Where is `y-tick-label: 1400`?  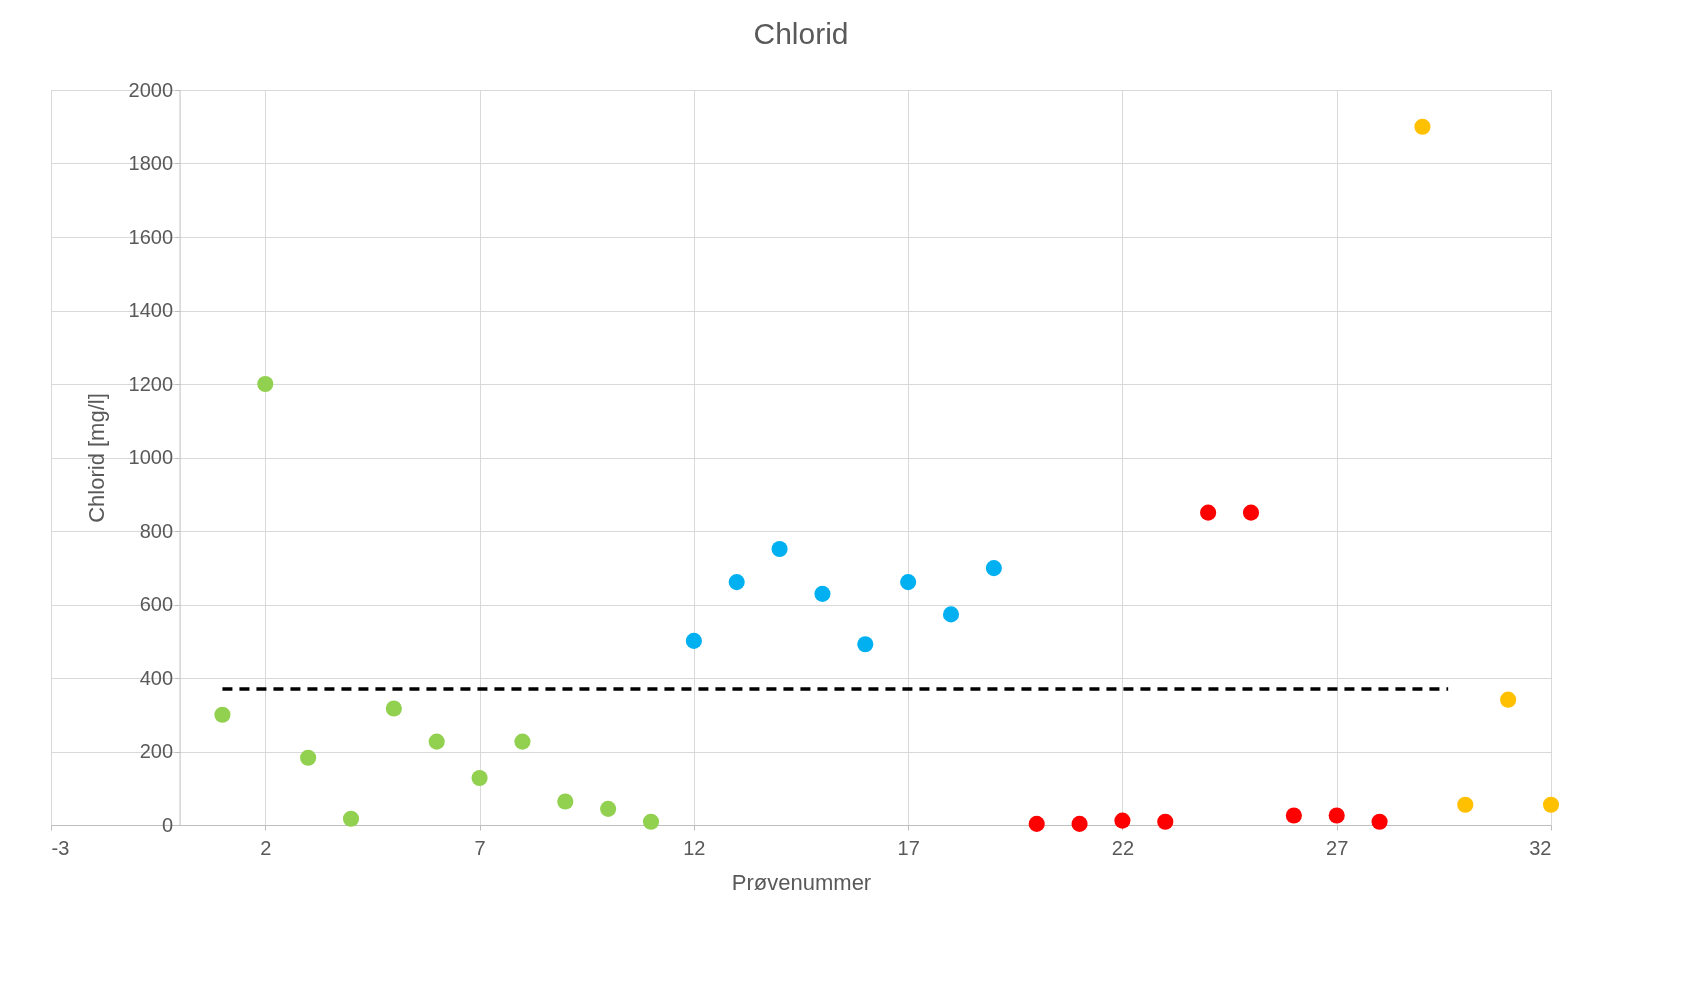
y-tick-label: 1400 is located at coordinates (151, 310).